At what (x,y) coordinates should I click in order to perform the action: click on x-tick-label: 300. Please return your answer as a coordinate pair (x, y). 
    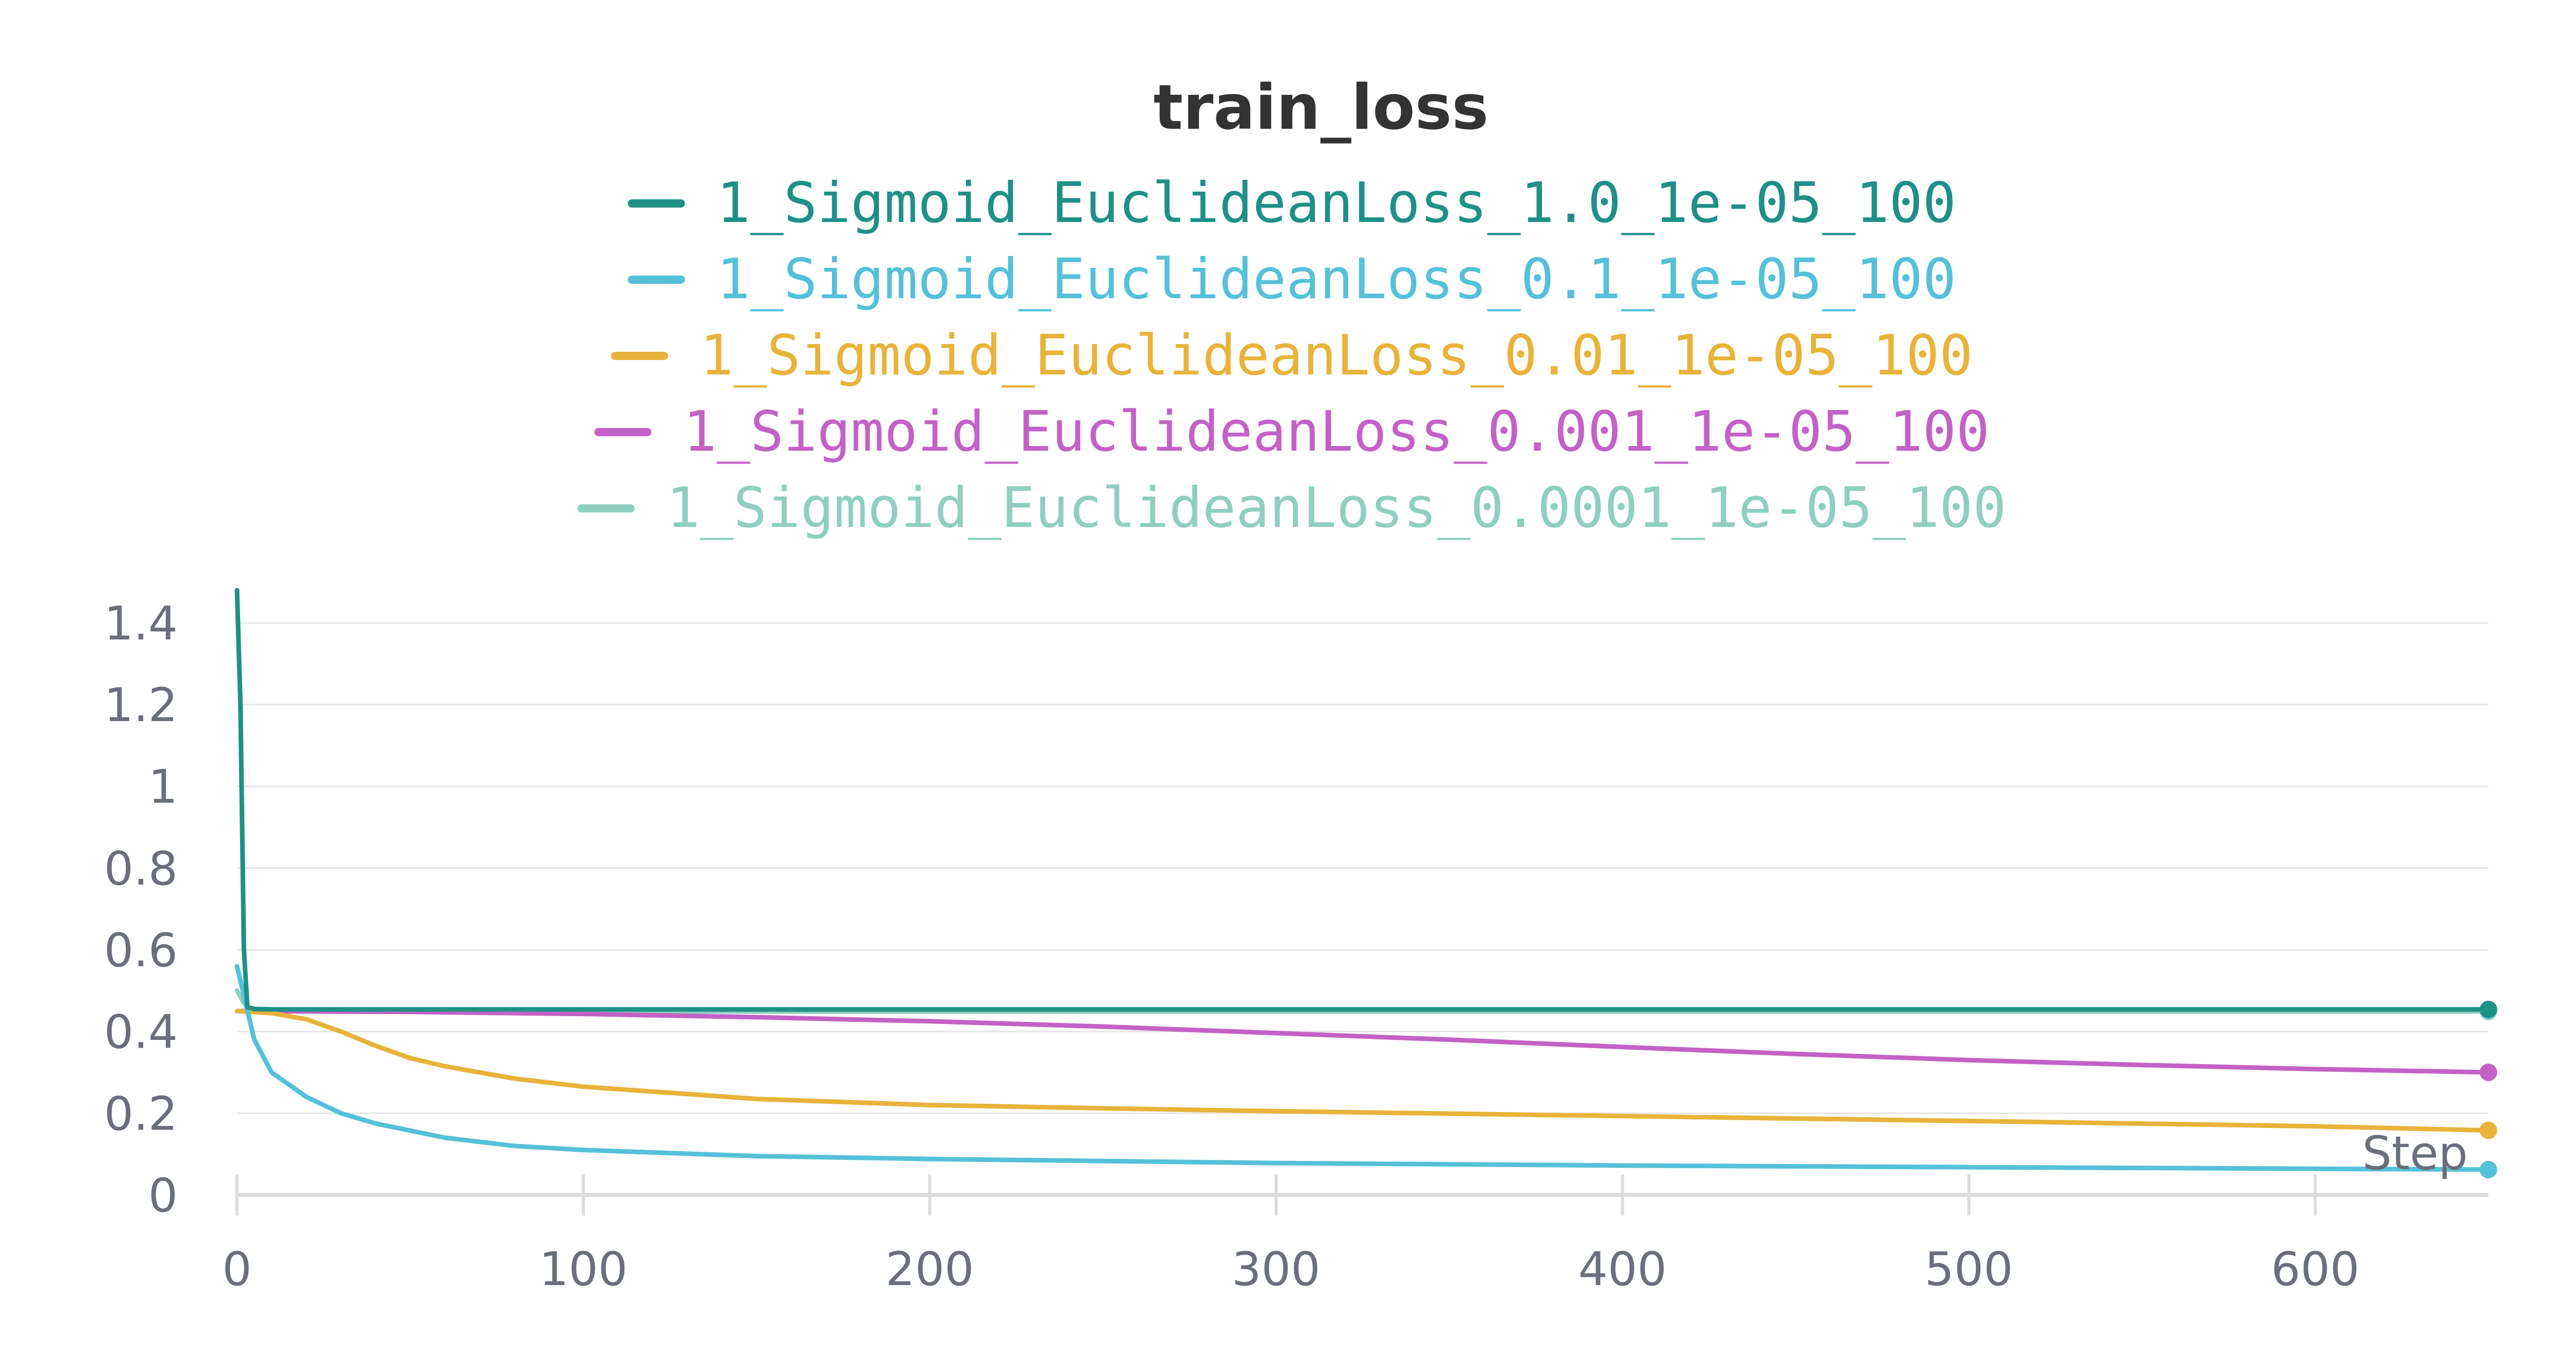
    Looking at the image, I should click on (1276, 1269).